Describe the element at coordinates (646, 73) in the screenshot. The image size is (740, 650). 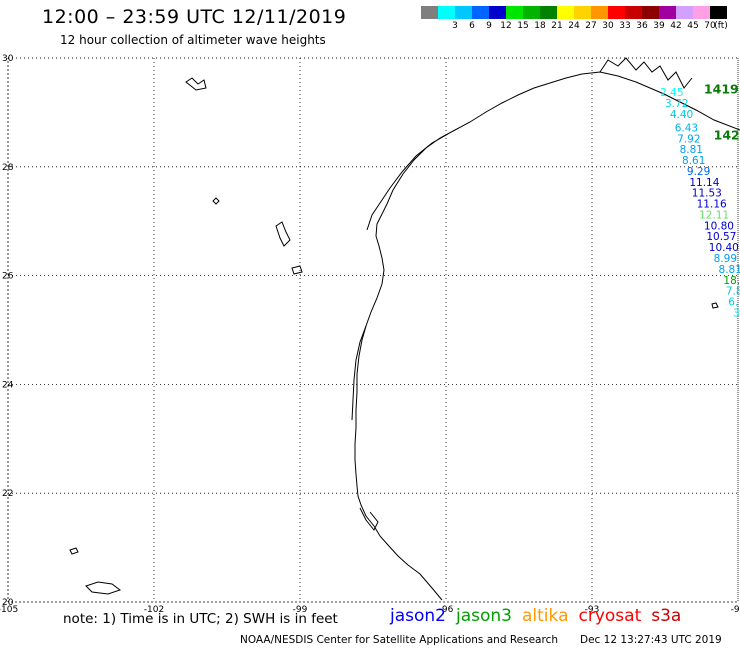
I see `louisiana-delta` at that location.